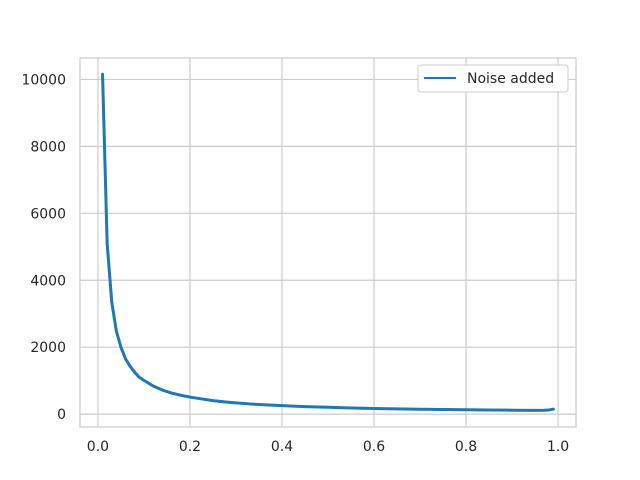 The width and height of the screenshot is (640, 480). I want to click on x-tick-label: 0.2, so click(190, 447).